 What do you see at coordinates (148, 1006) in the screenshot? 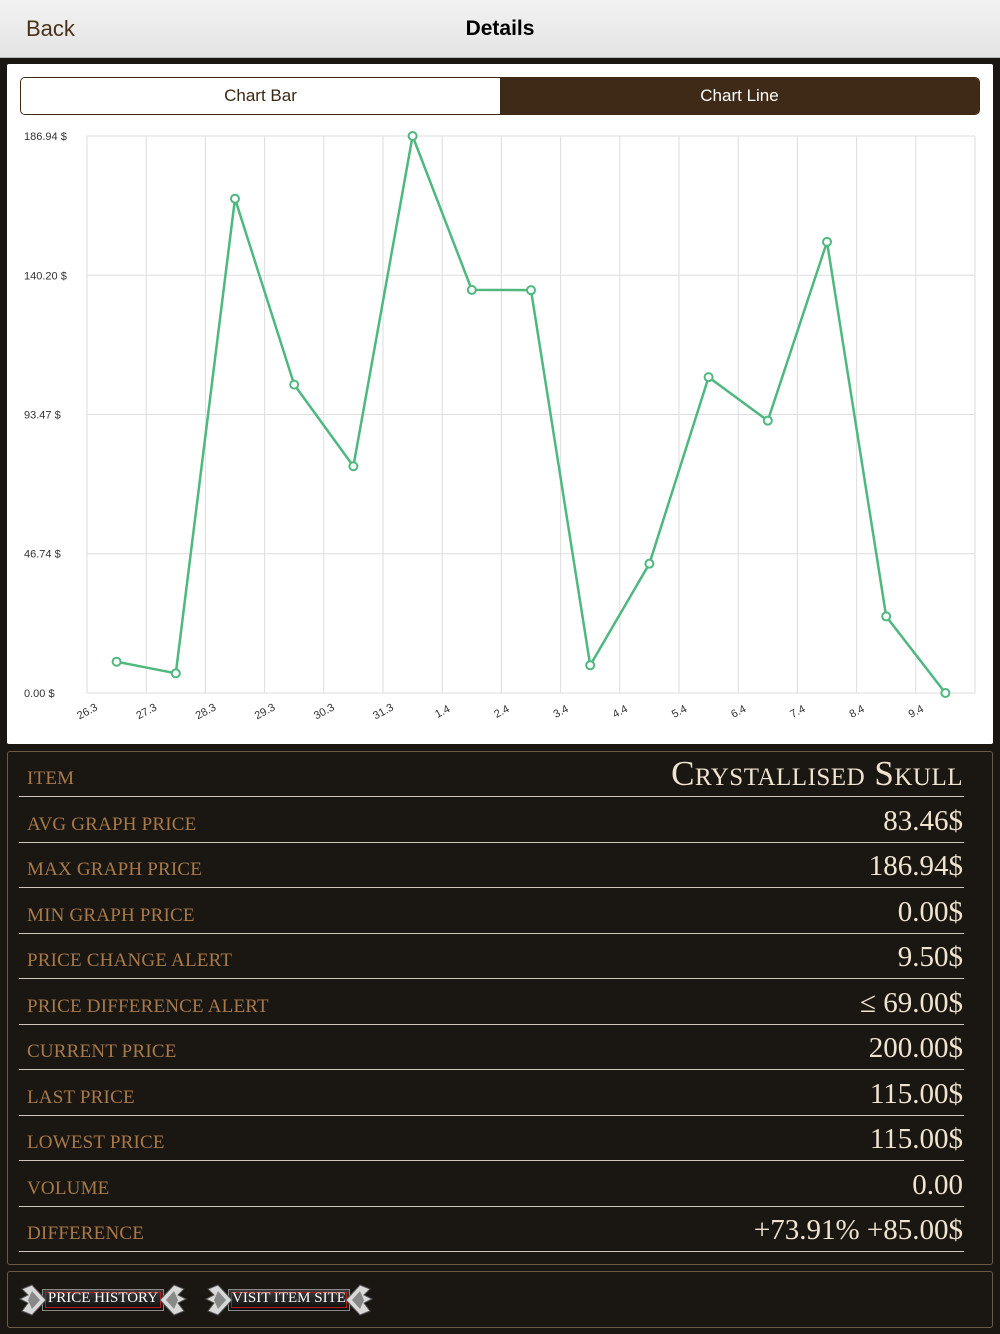
I see `stat-label: Price difference alert` at bounding box center [148, 1006].